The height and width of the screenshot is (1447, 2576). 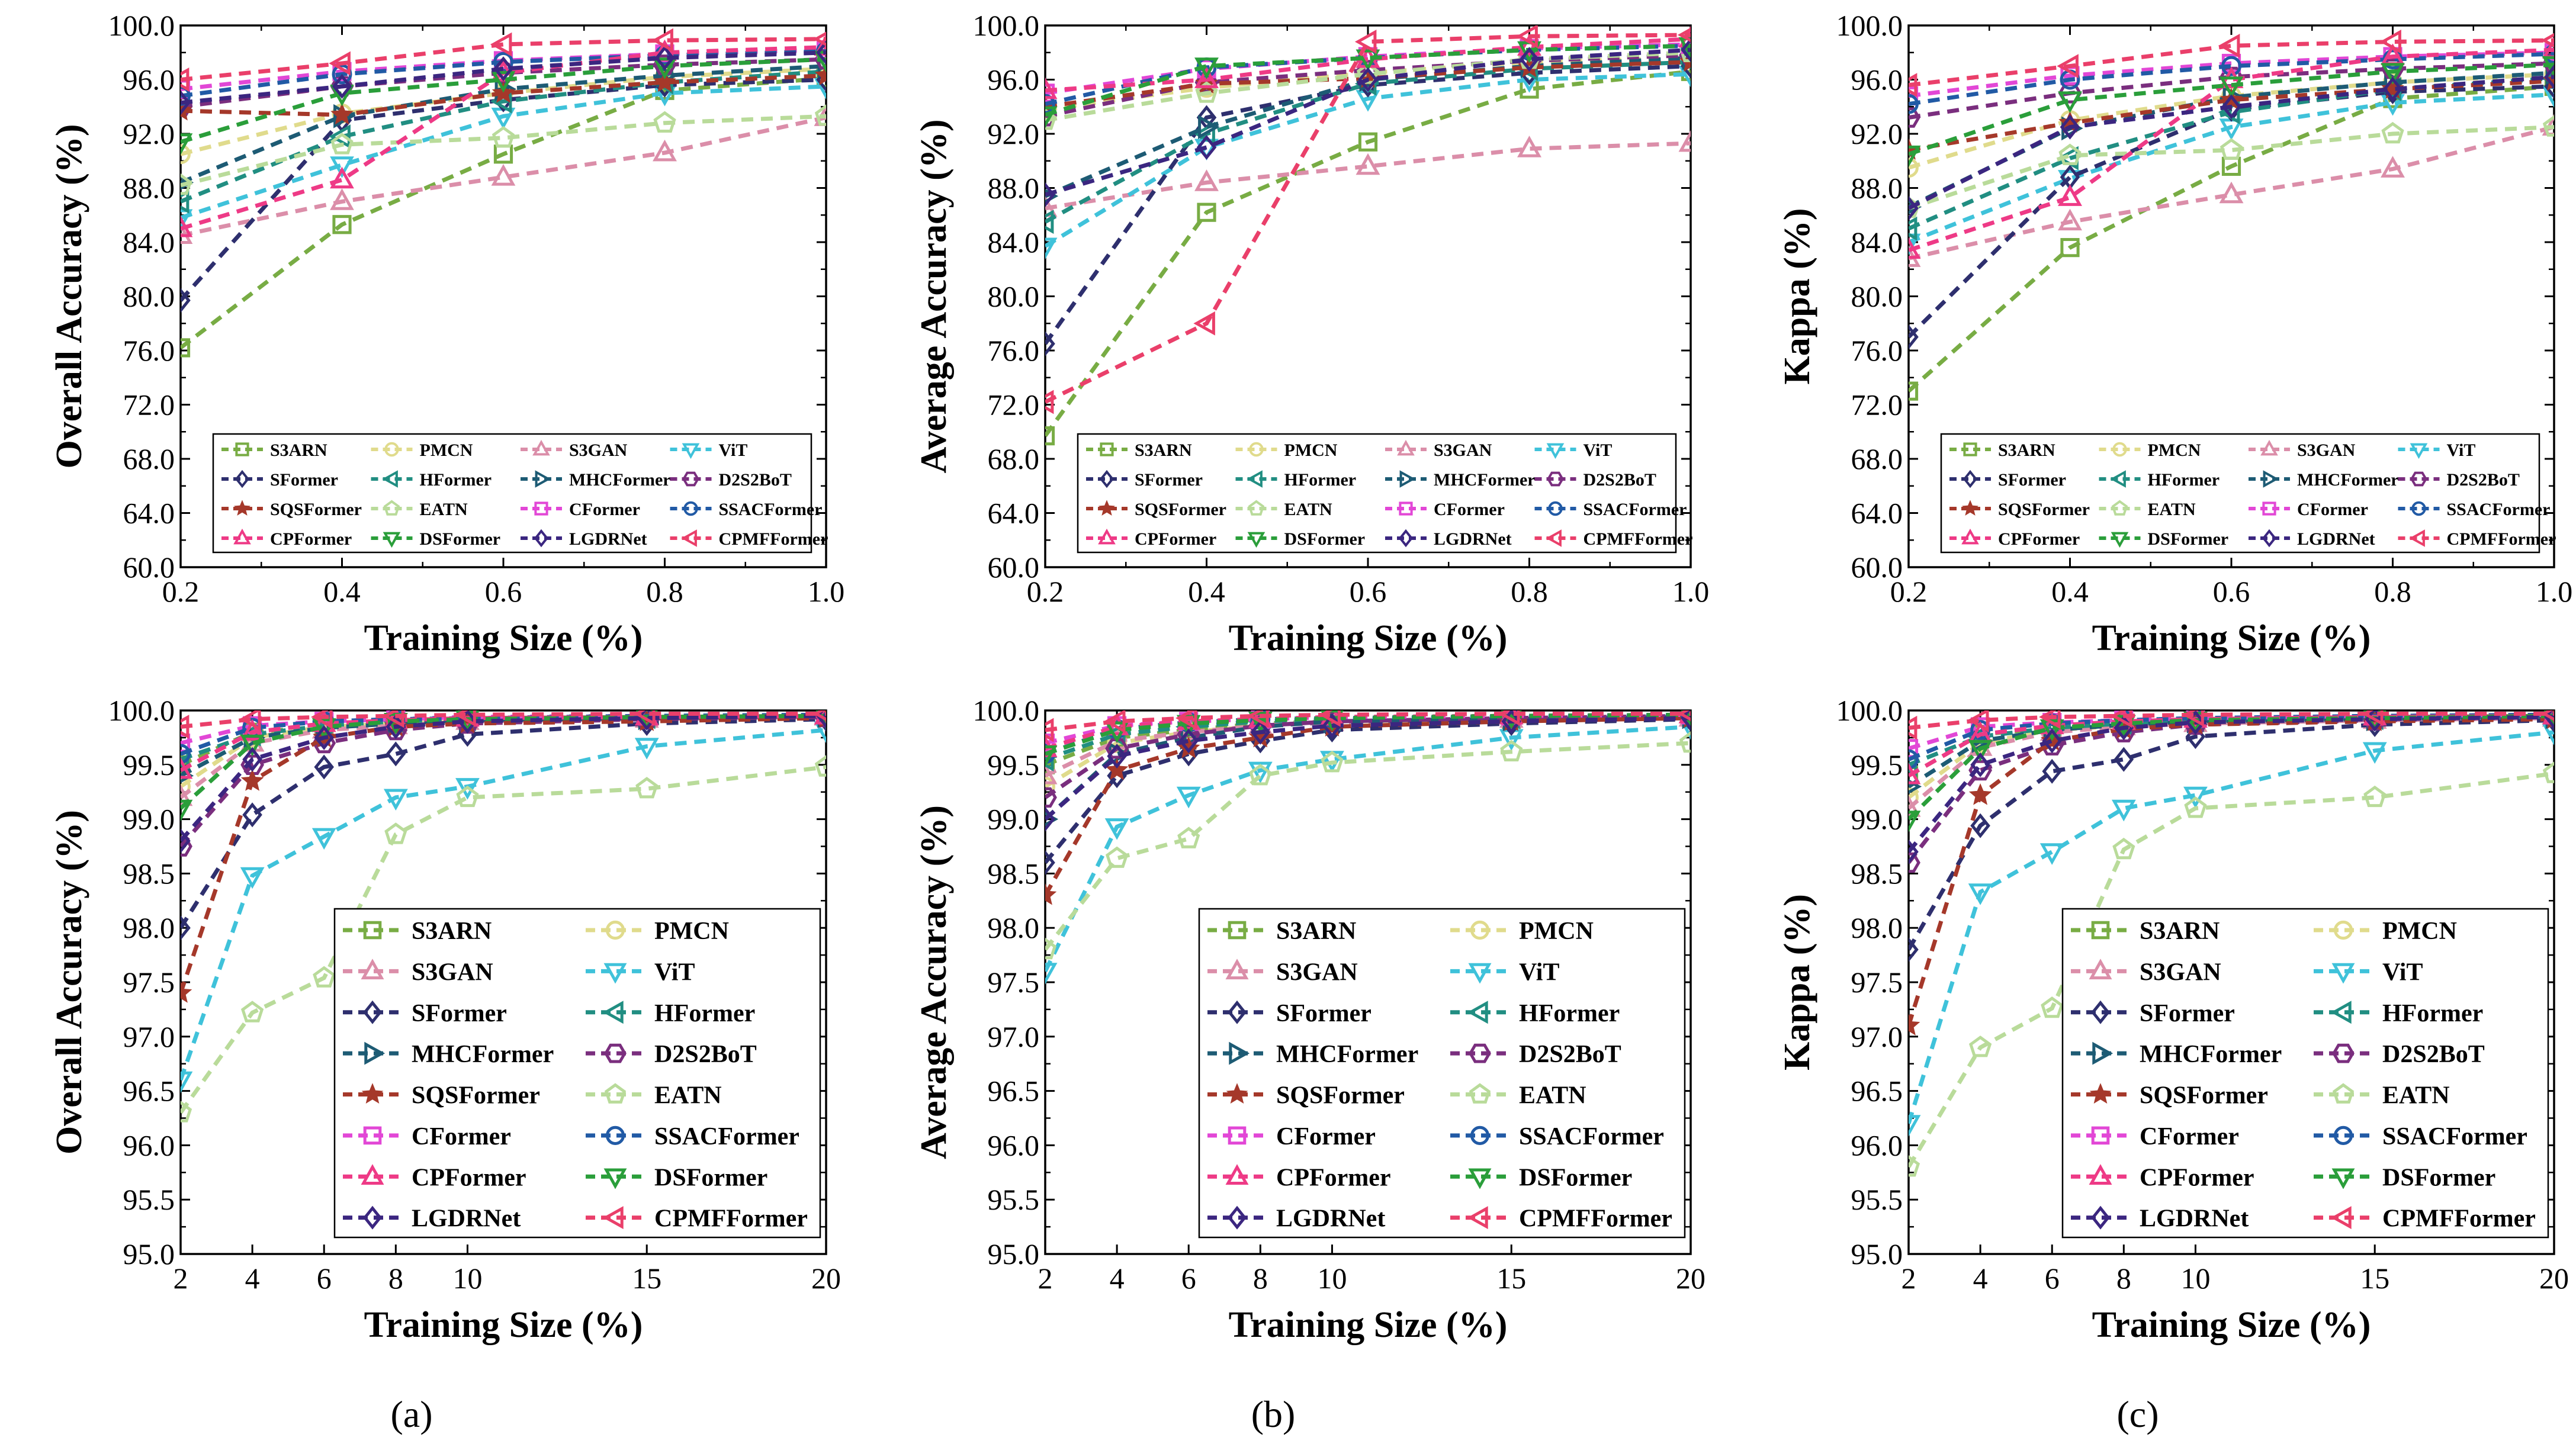 I want to click on y-tick-label: 95.5, so click(x=1014, y=1199).